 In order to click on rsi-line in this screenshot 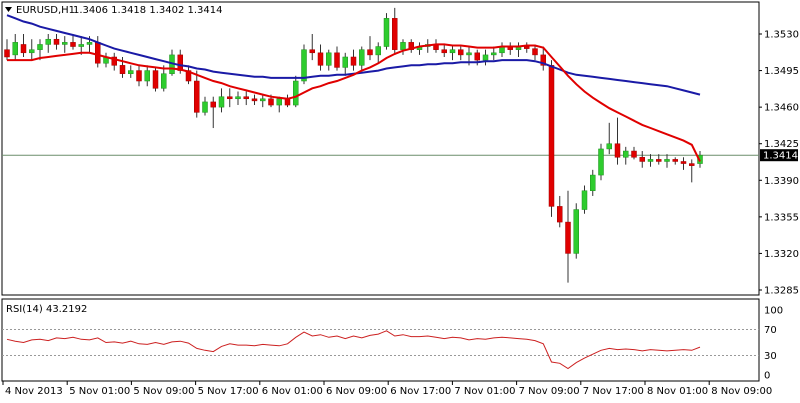, I will do `click(353, 350)`.